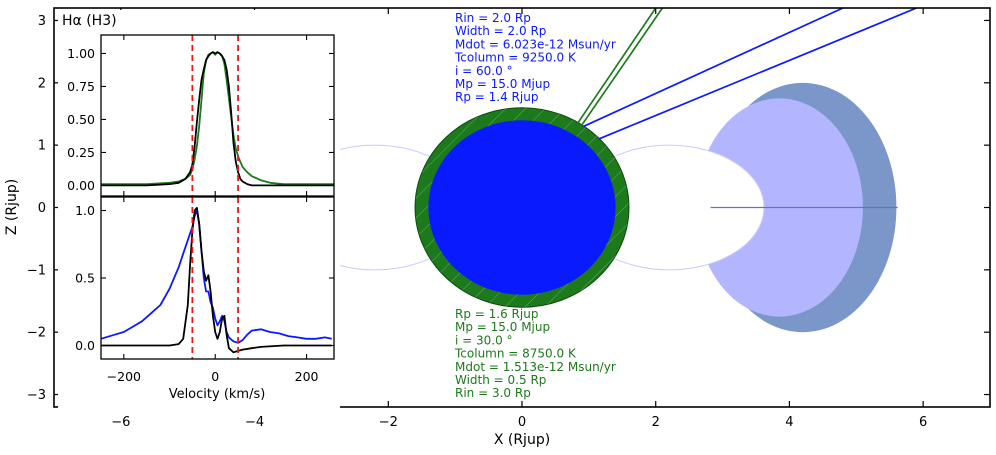  What do you see at coordinates (789, 422) in the screenshot?
I see `main-xtick-label: 4` at bounding box center [789, 422].